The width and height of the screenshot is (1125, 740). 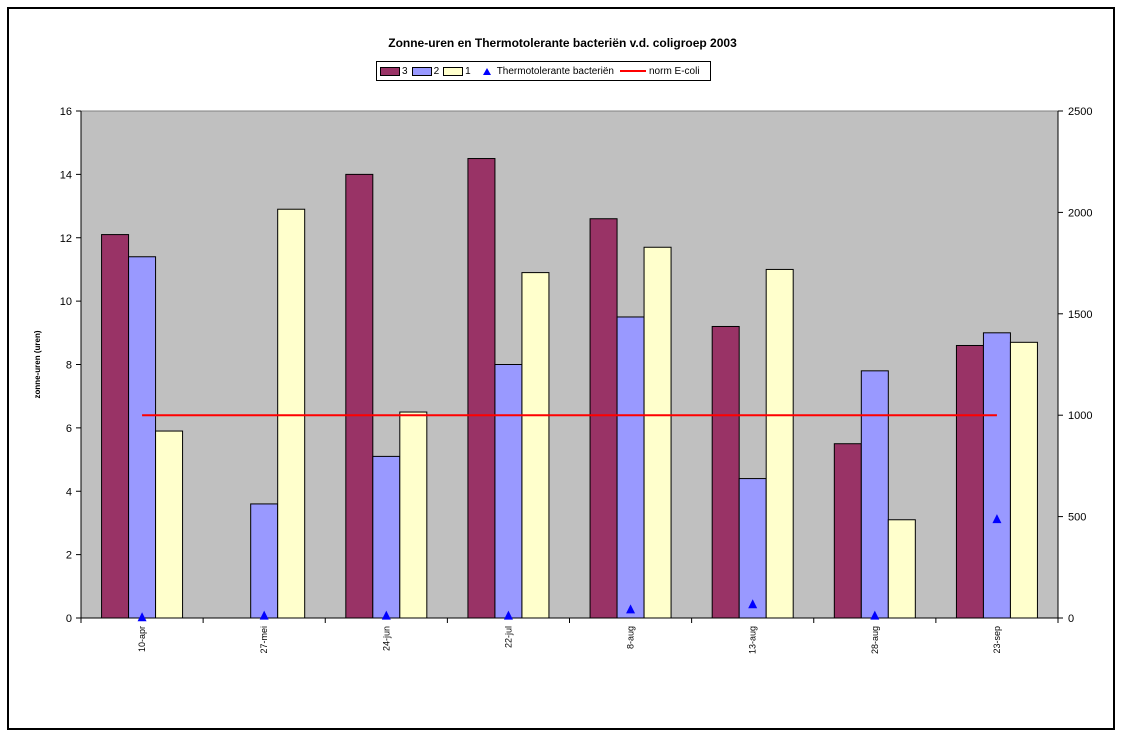 I want to click on legend-item-norm: norm E-coli, so click(x=659, y=71).